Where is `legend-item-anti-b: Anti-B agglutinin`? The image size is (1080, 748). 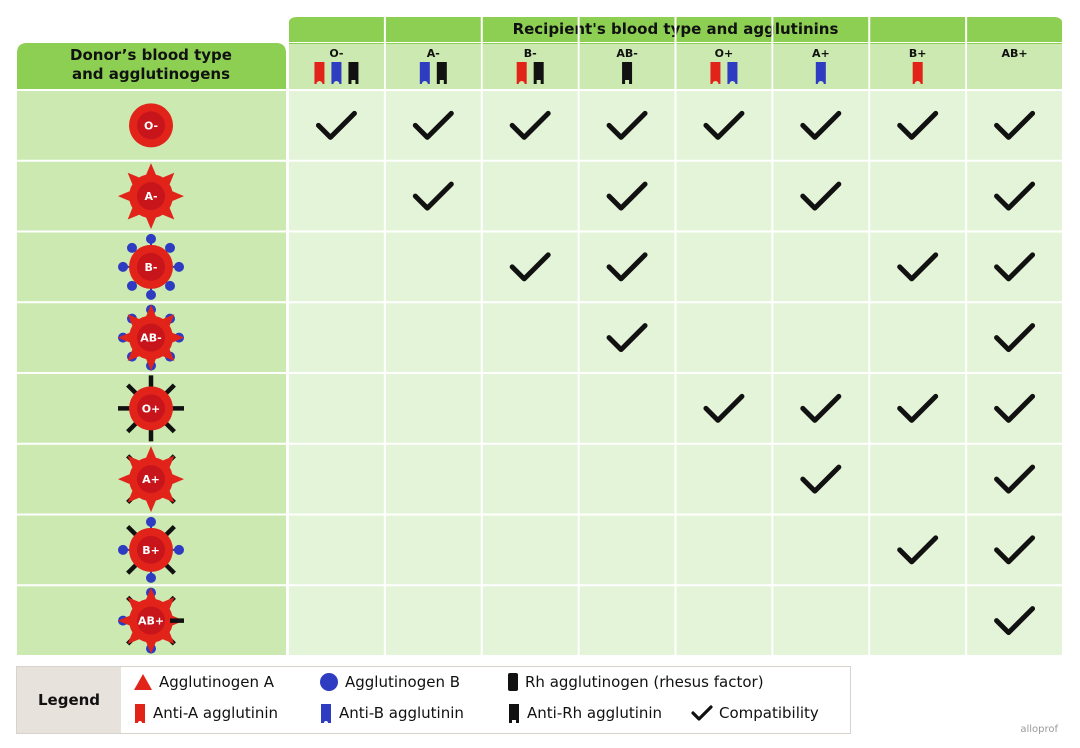 legend-item-anti-b: Anti-B agglutinin is located at coordinates (391, 713).